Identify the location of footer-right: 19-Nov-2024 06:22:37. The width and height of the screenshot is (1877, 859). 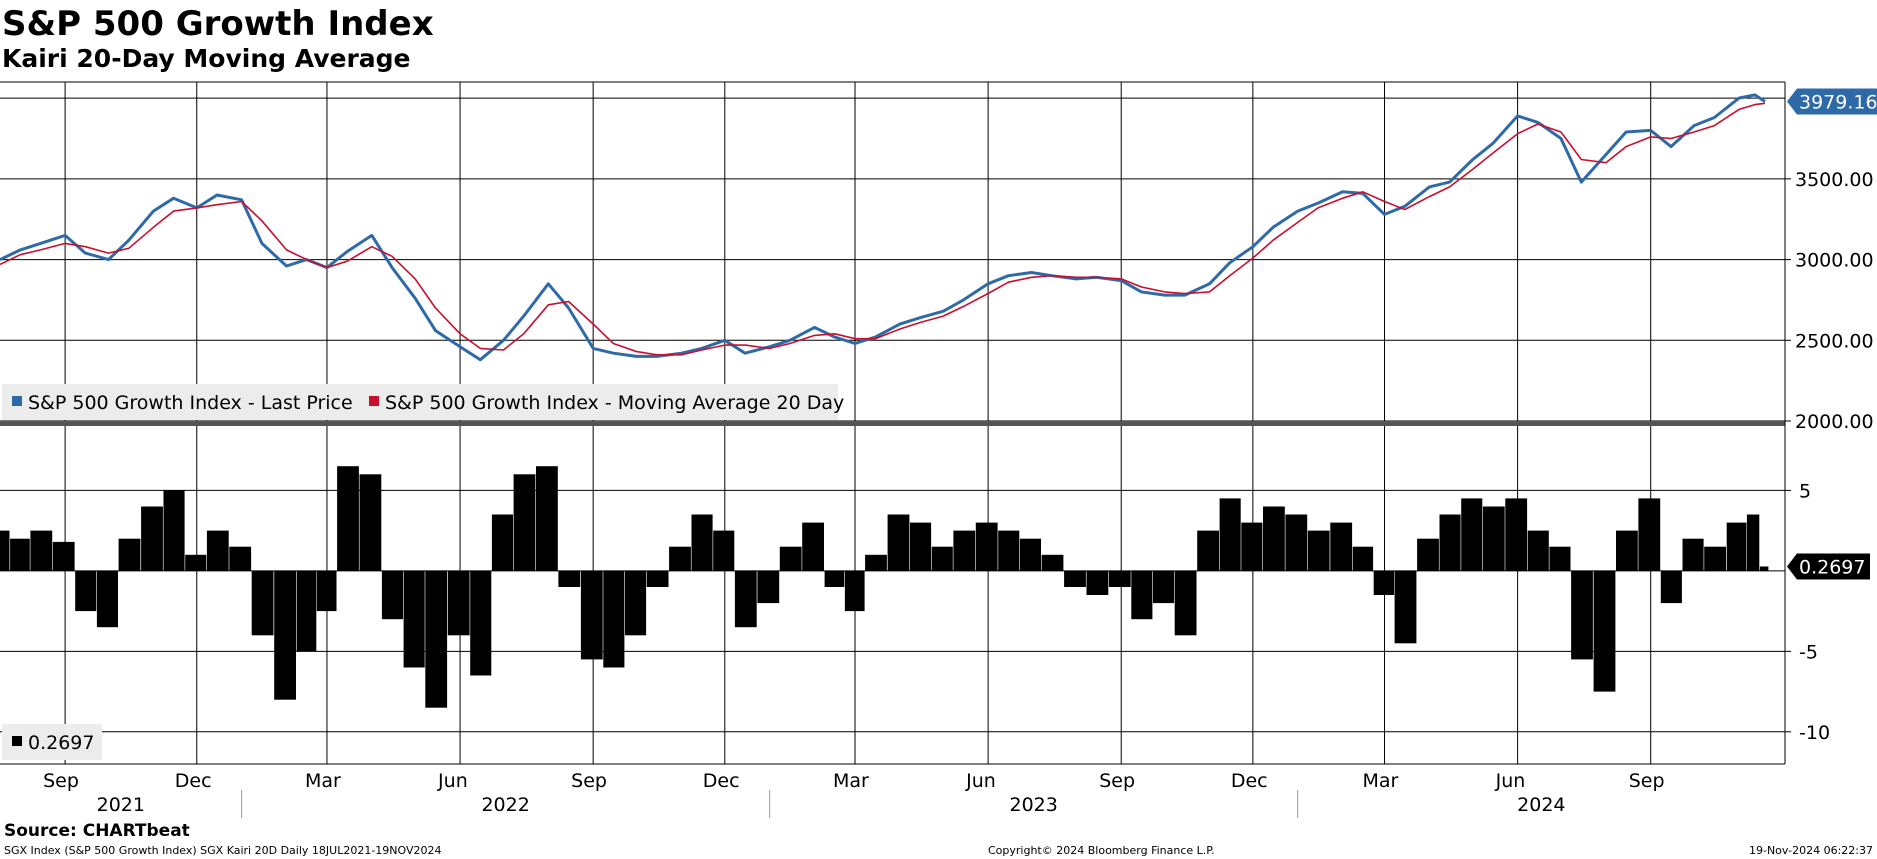
(1811, 850).